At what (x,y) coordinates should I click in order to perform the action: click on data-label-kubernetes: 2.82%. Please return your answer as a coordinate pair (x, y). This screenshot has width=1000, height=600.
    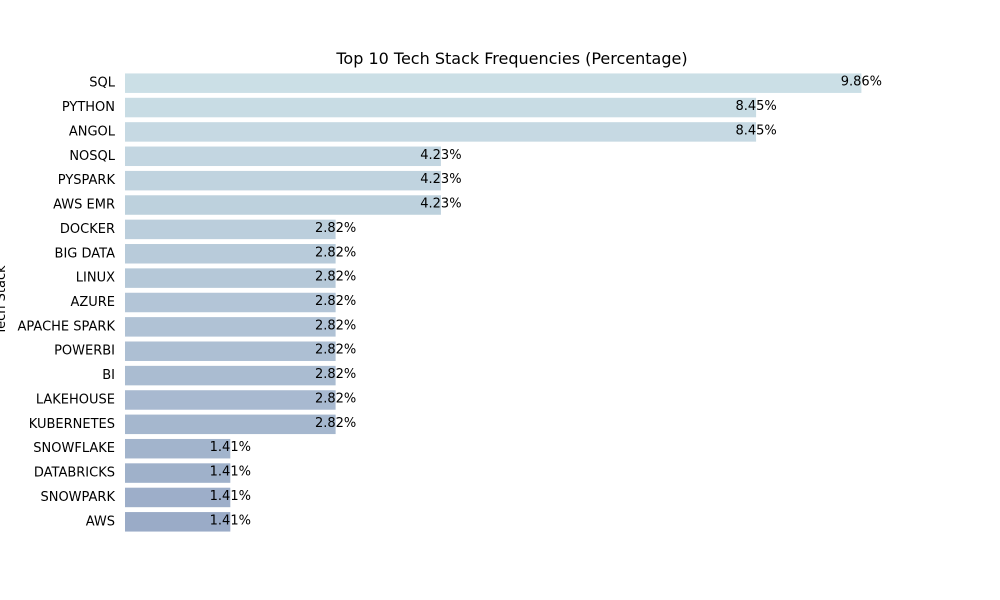
    Looking at the image, I should click on (335, 423).